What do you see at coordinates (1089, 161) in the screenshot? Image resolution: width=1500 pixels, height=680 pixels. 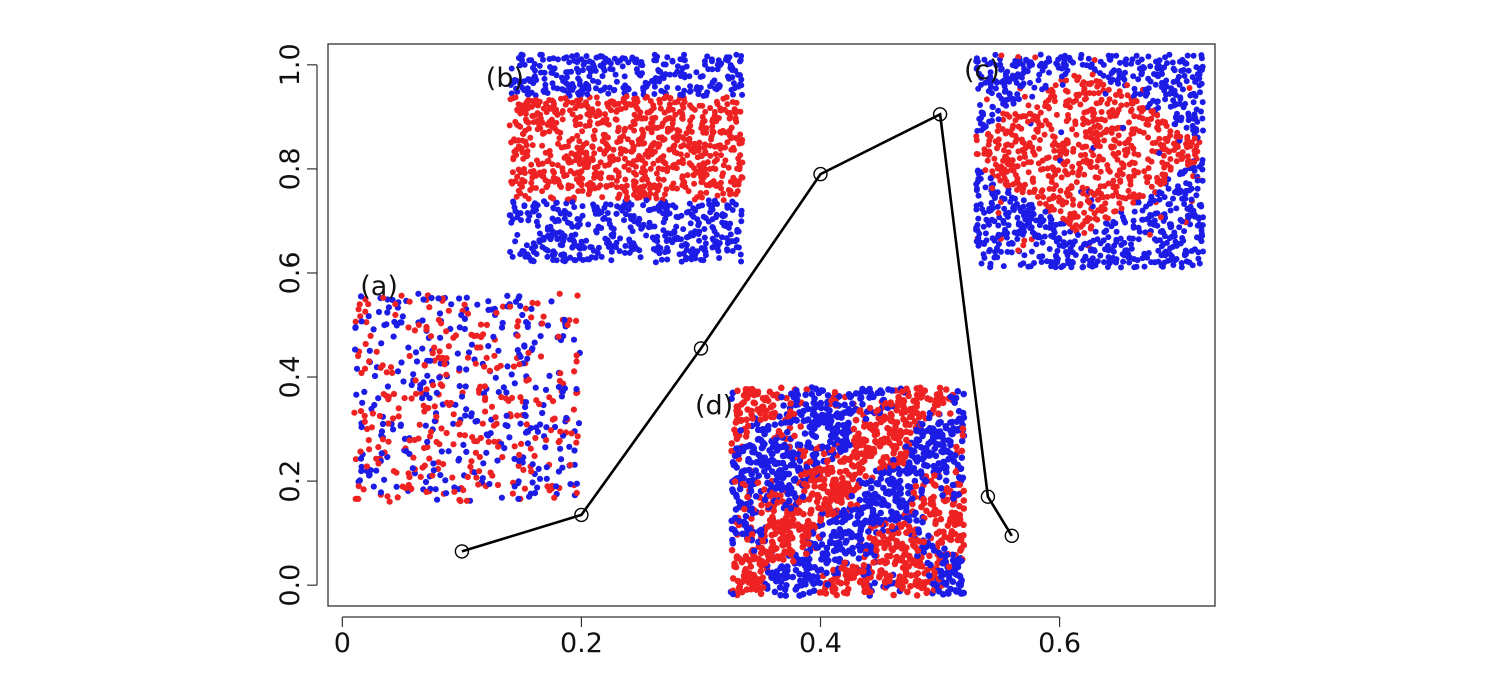 I see `inset-panel-c` at bounding box center [1089, 161].